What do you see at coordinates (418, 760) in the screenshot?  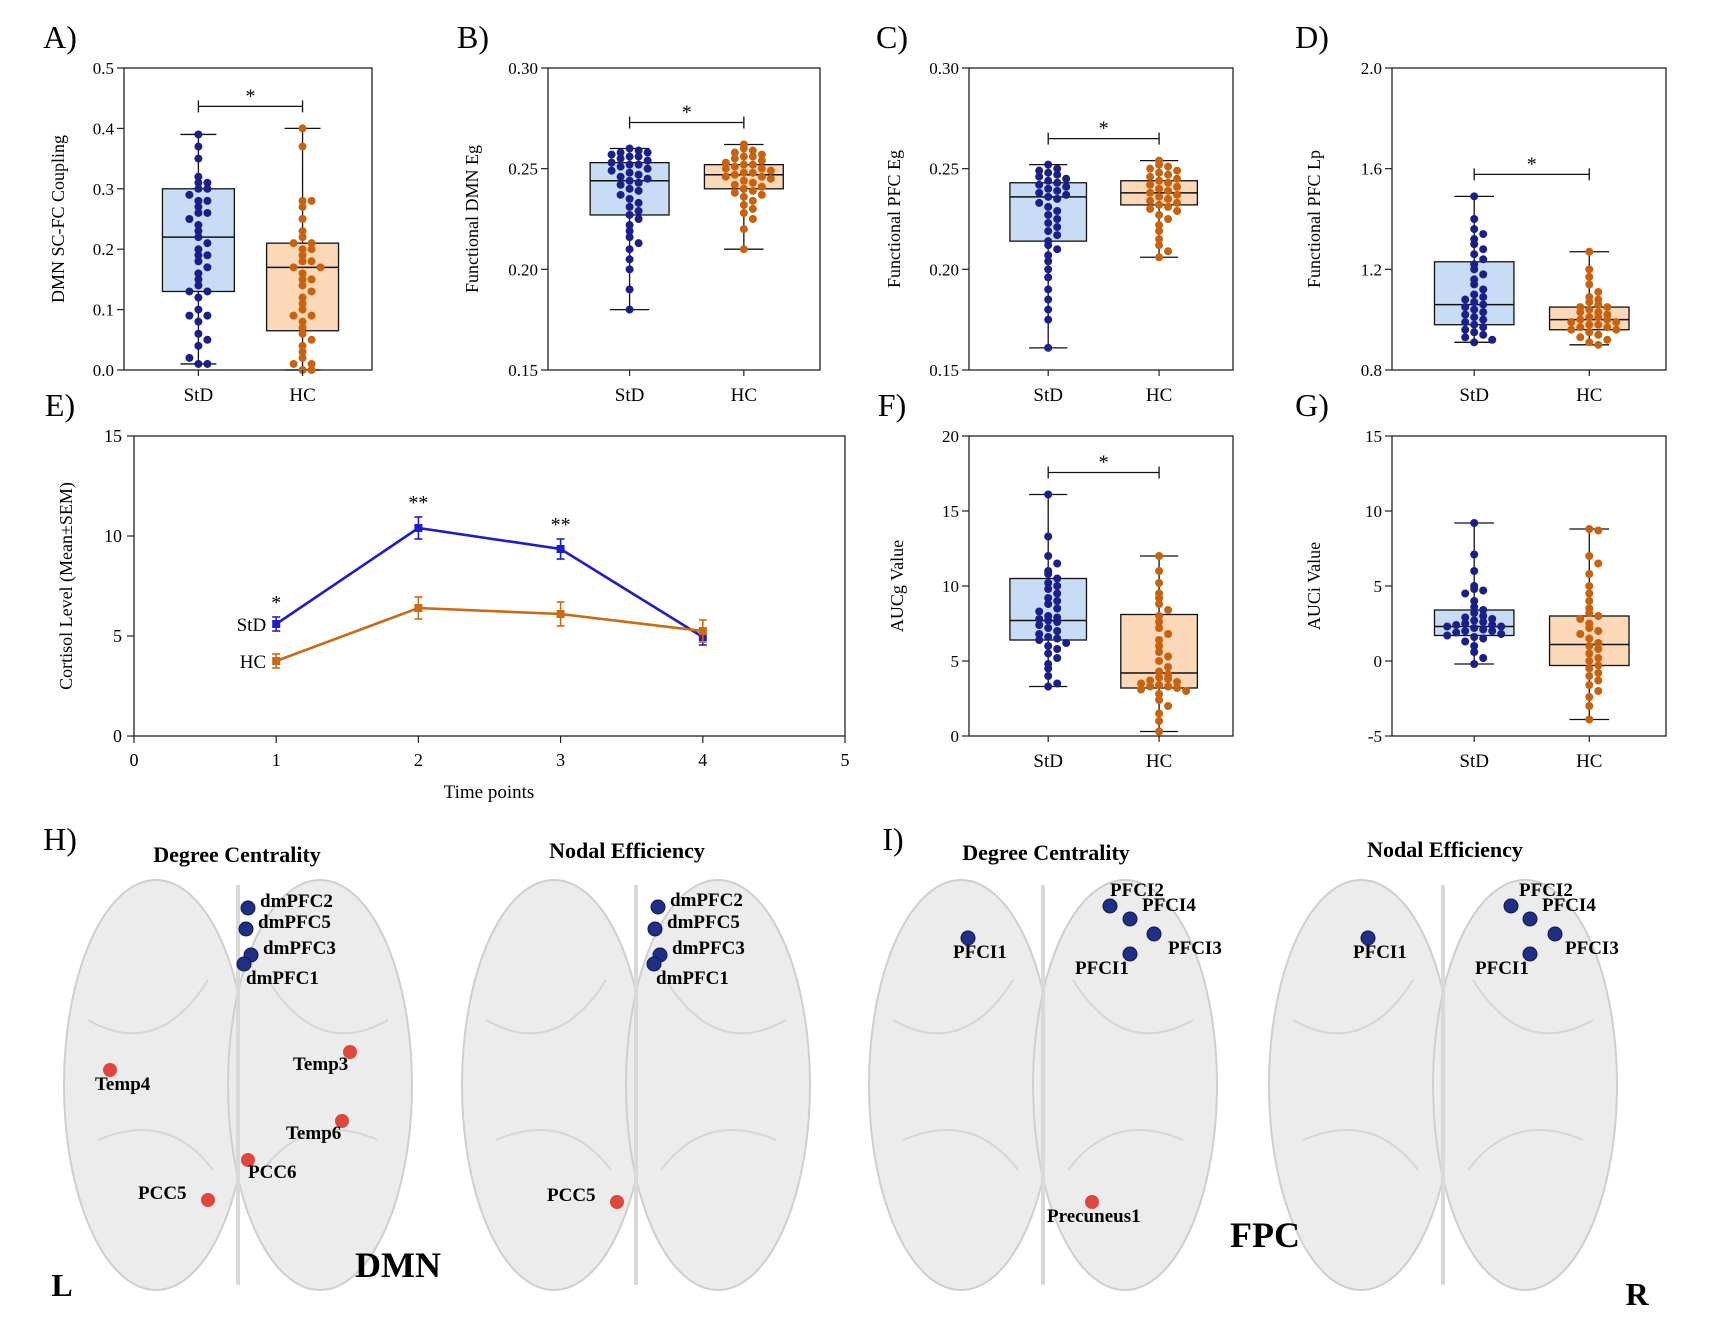 I see `x-tick-label: 2` at bounding box center [418, 760].